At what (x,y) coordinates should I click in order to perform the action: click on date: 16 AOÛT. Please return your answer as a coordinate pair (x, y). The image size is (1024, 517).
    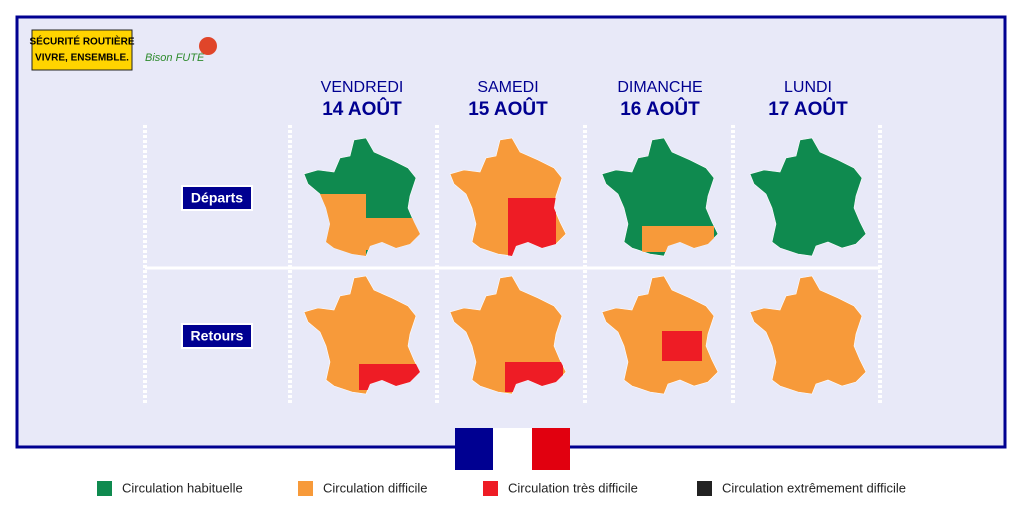
    Looking at the image, I should click on (660, 109).